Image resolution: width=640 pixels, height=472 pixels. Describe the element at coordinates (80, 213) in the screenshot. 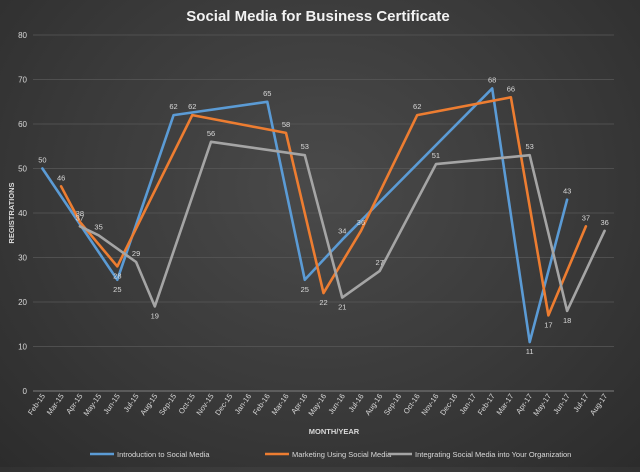

I see `data-label: 38` at that location.